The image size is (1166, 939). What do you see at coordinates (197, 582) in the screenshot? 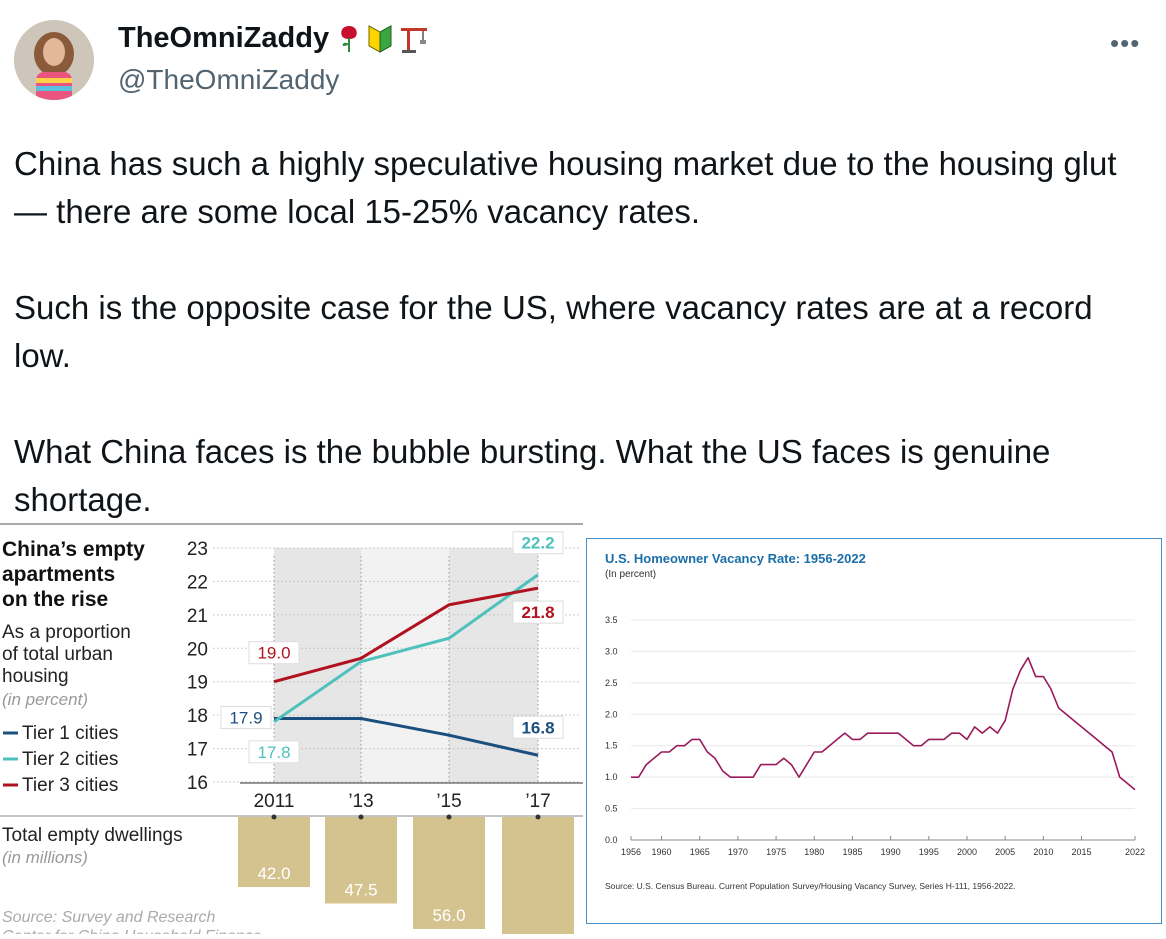
I see `y-tick-label: 22` at bounding box center [197, 582].